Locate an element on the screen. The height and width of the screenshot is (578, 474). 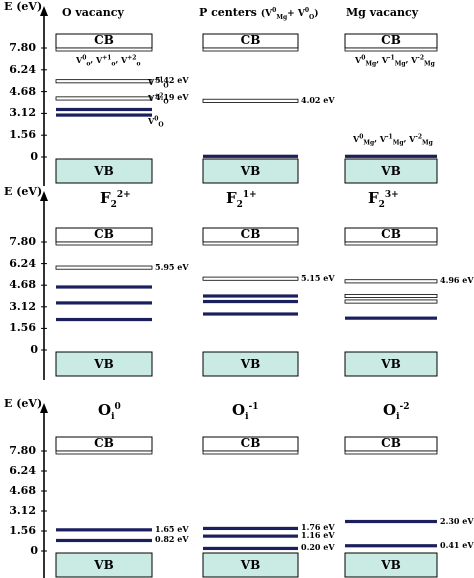
column-title: Oi0 is located at coordinates (109, 411).